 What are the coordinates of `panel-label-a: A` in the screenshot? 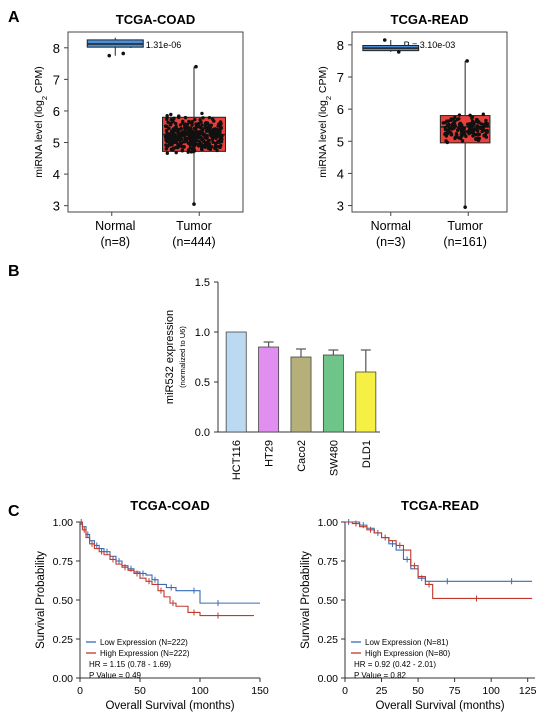 It's located at (14, 17).